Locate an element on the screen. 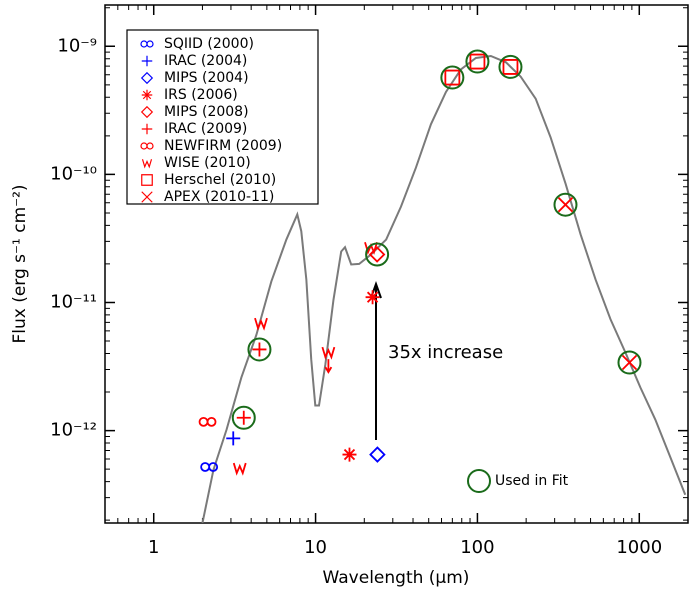 The width and height of the screenshot is (700, 591). legend-label: APEX (2010-11) is located at coordinates (219, 197).